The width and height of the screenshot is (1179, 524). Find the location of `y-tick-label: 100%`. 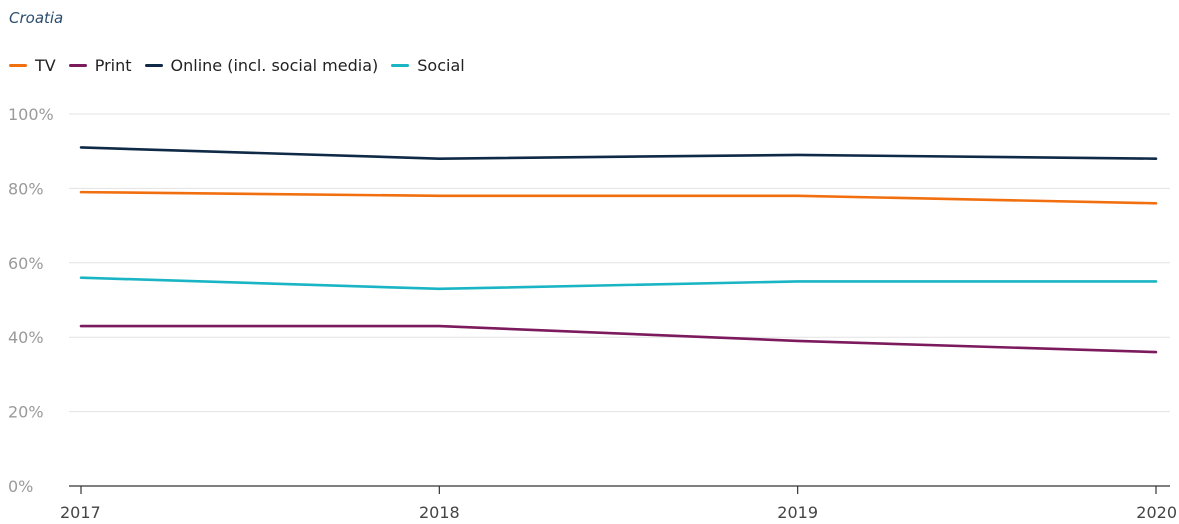

y-tick-label: 100% is located at coordinates (31, 114).